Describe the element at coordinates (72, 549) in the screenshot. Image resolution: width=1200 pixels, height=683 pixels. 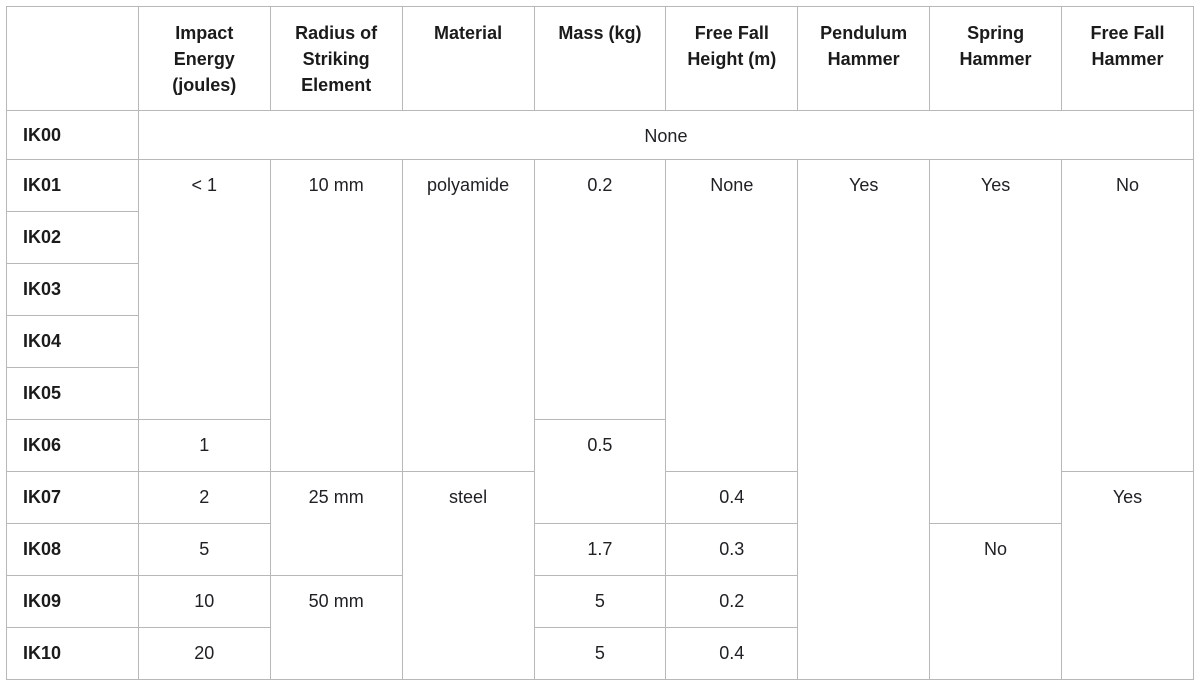
I see `row-header: IK08` at that location.